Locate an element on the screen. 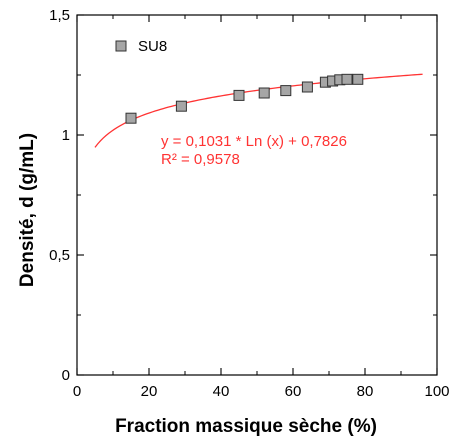 Image resolution: width=456 pixels, height=441 pixels. y-axis-label: Densité, d (g/mL) is located at coordinates (27, 210).